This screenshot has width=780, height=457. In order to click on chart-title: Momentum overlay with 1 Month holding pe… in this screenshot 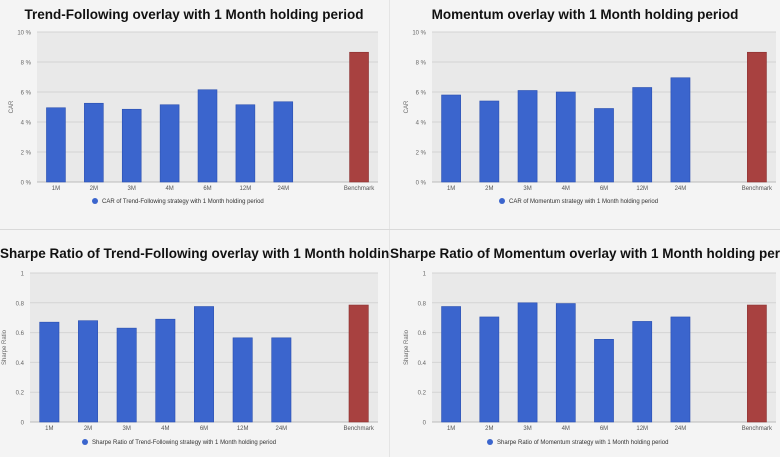, I will do `click(585, 14)`.